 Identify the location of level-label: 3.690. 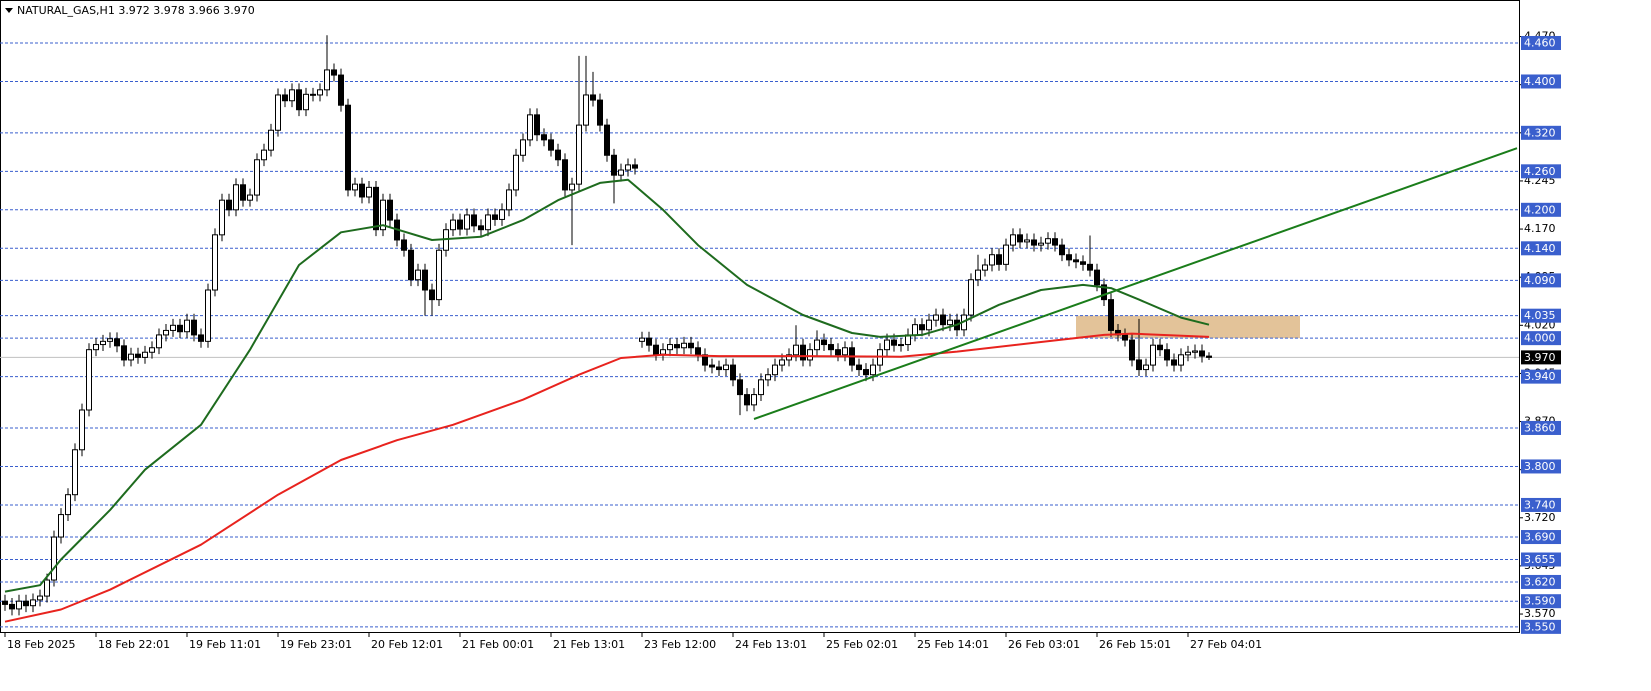
(1540, 537).